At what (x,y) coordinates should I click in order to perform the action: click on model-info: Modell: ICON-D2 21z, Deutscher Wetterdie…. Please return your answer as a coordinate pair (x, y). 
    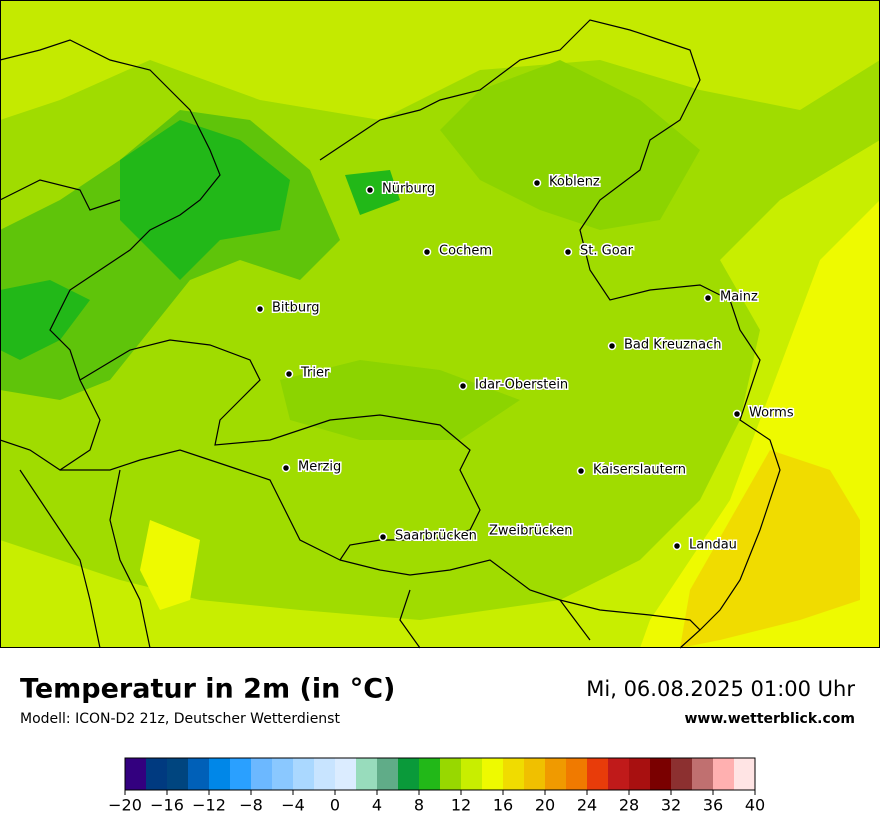
    Looking at the image, I should click on (180, 719).